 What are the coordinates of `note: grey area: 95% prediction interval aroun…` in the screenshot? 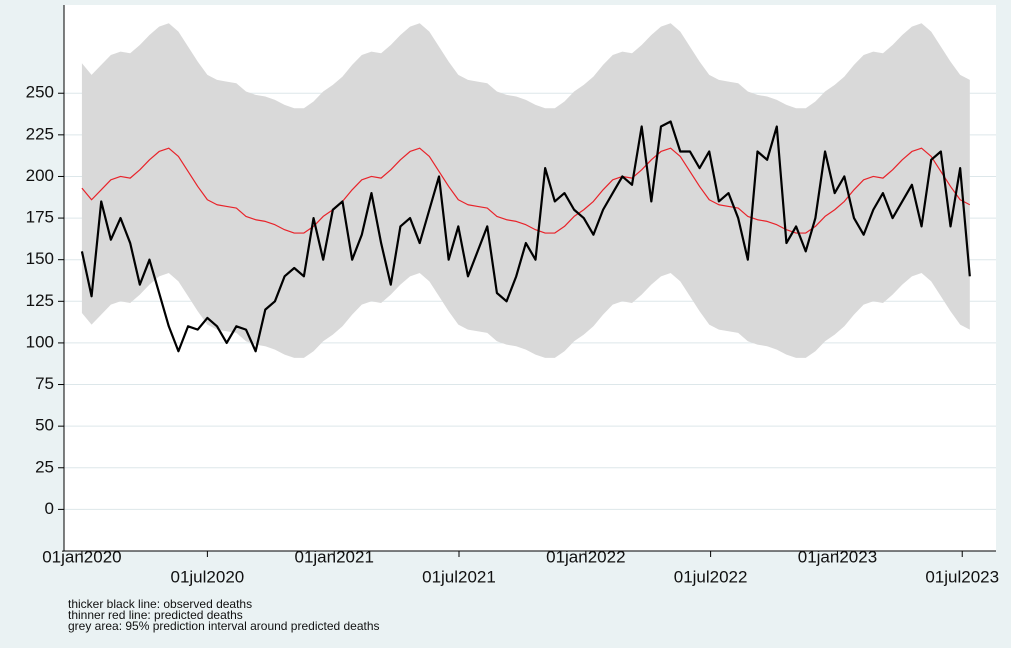 It's located at (224, 626).